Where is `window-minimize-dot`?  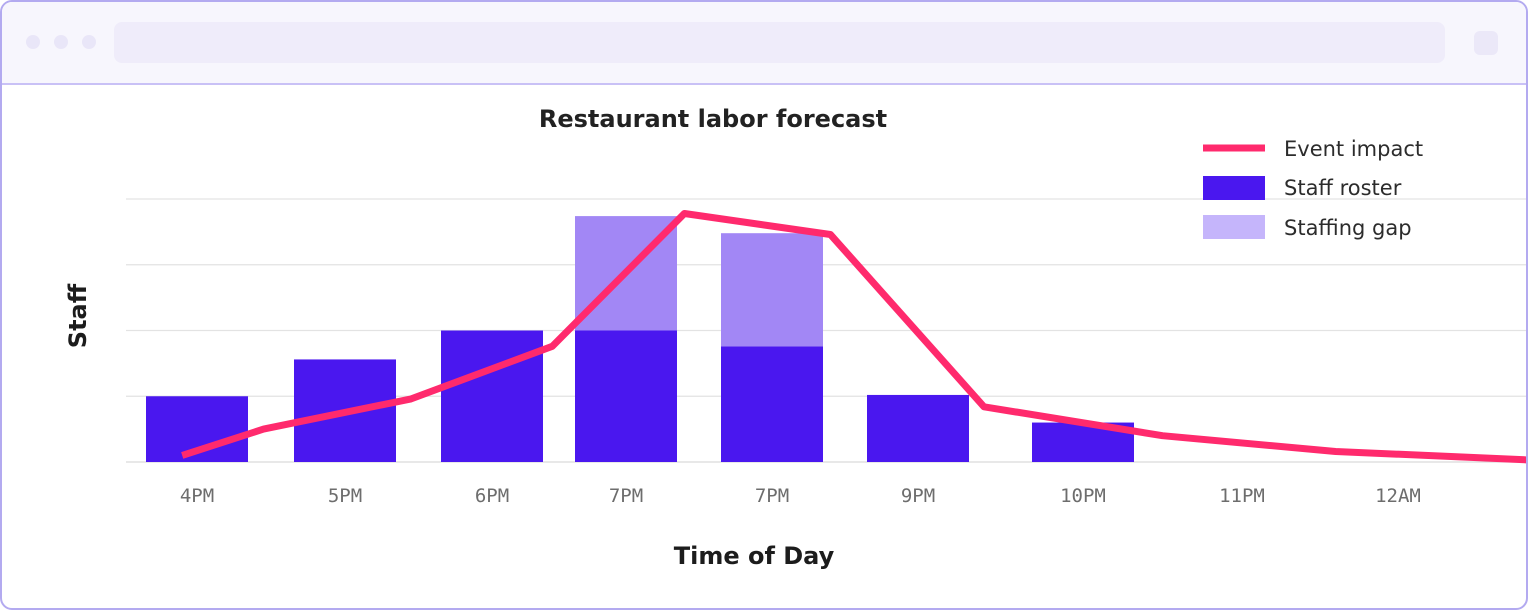 window-minimize-dot is located at coordinates (61, 42).